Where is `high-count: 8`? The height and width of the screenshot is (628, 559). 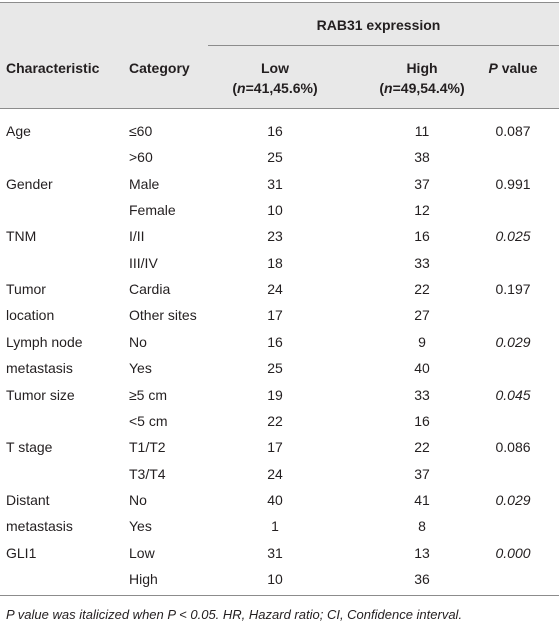
high-count: 8 is located at coordinates (422, 526).